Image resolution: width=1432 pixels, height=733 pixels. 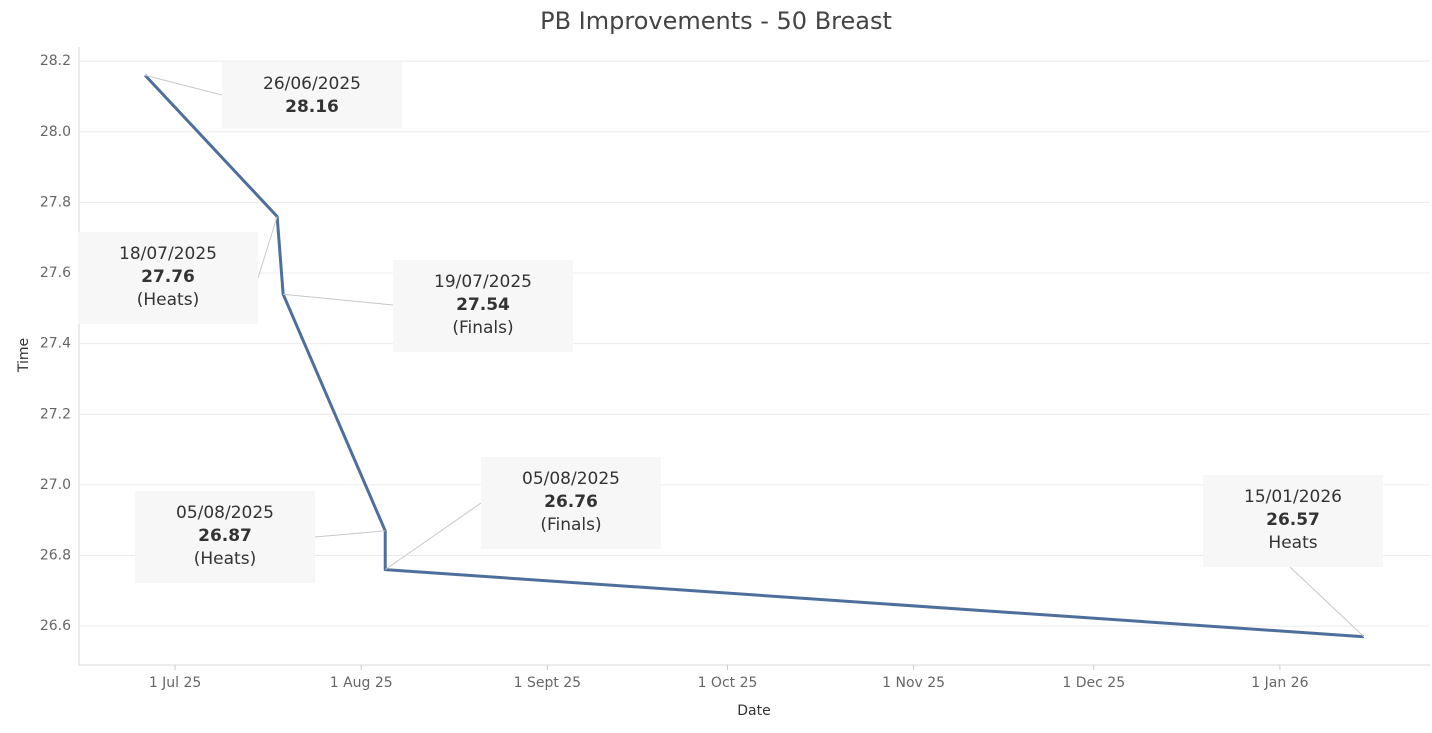 I want to click on chart-title: PB Improvements - 50 Breast, so click(x=716, y=21).